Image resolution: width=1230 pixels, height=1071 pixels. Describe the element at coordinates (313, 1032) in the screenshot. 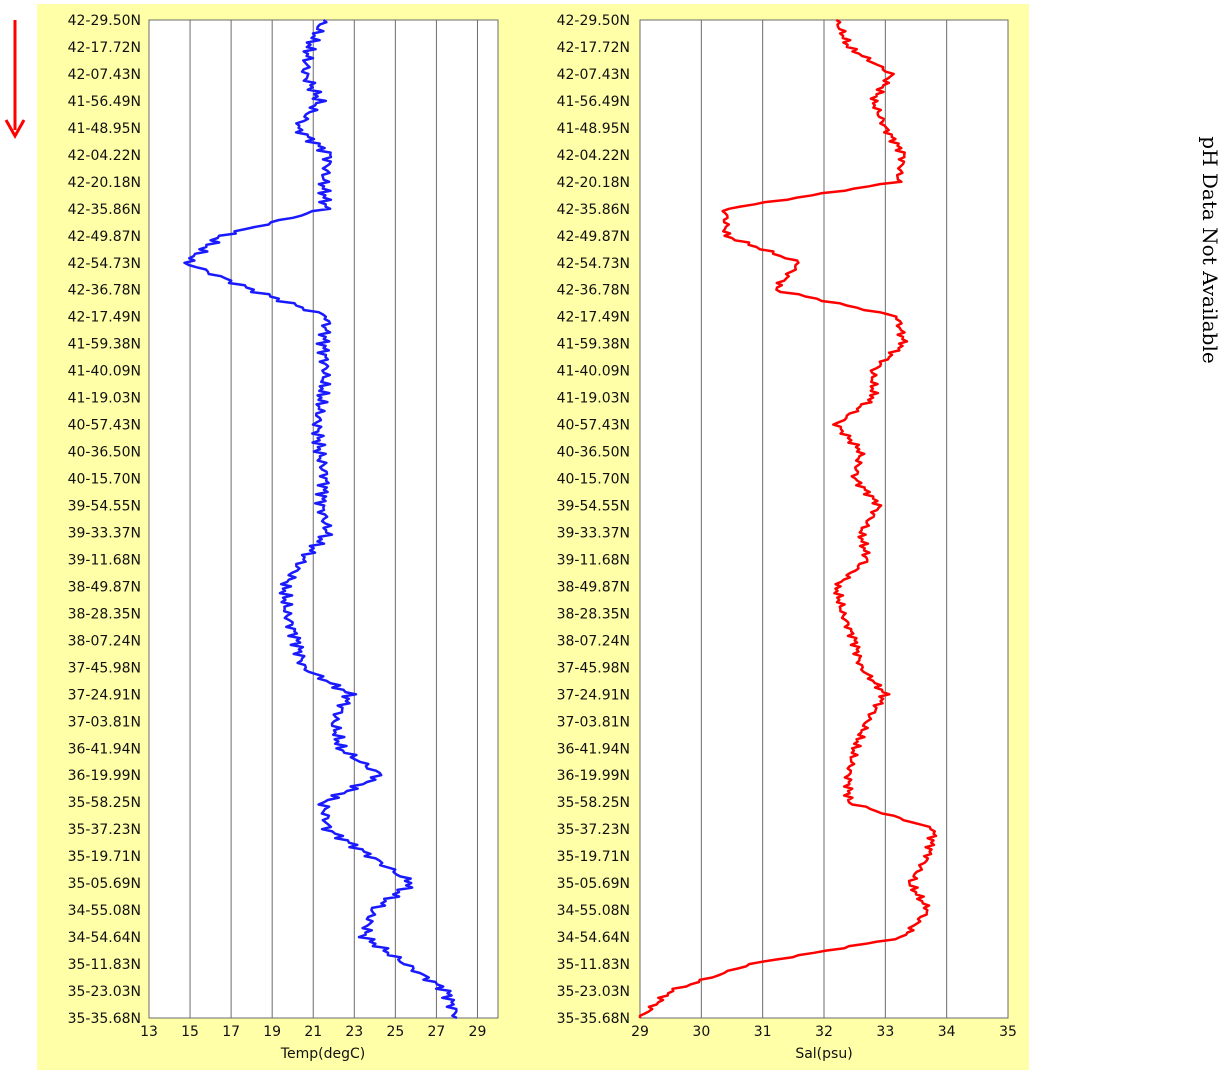

I see `x-tick-label: 21` at that location.